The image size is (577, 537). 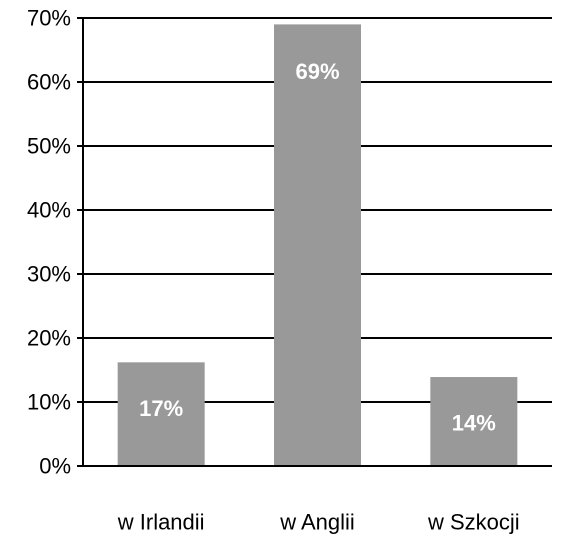 I want to click on category-label: w Anglii, so click(x=317, y=522).